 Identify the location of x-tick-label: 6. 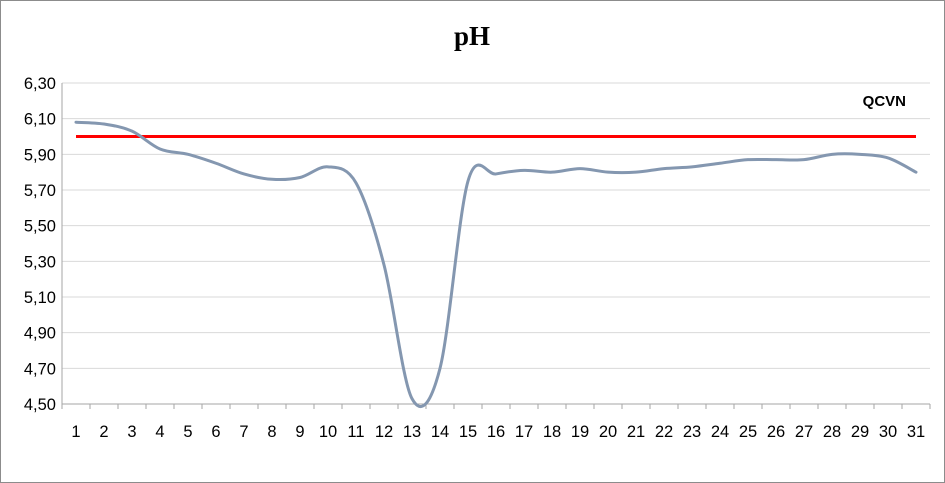
(215, 432).